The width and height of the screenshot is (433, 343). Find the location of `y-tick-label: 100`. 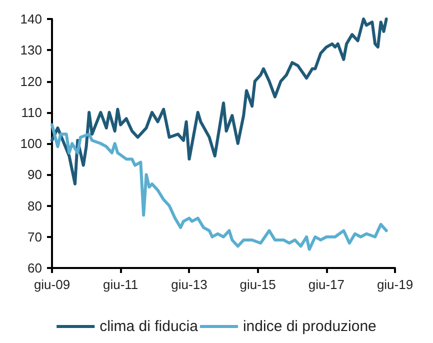

y-tick-label: 100 is located at coordinates (31, 143).